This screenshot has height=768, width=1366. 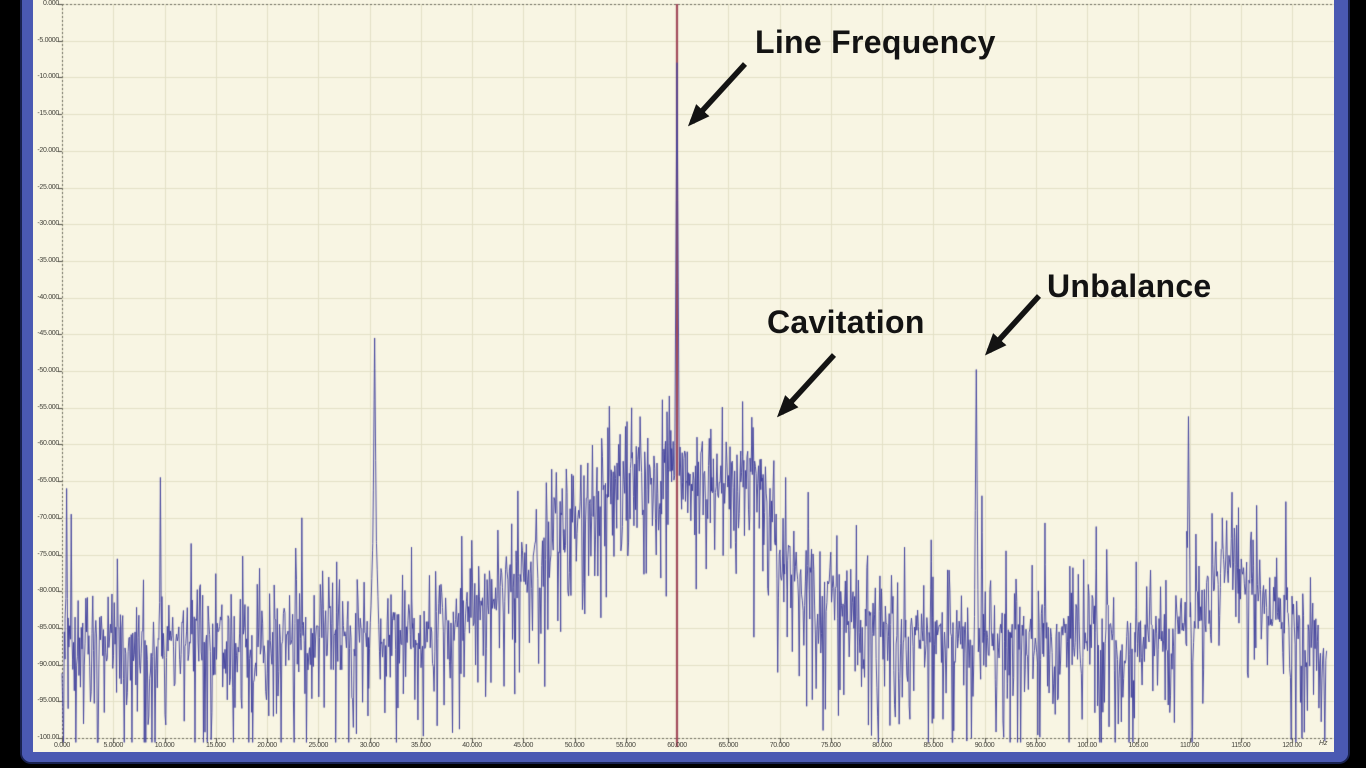 What do you see at coordinates (62, 745) in the screenshot?
I see `x-tick-label: 0.000` at bounding box center [62, 745].